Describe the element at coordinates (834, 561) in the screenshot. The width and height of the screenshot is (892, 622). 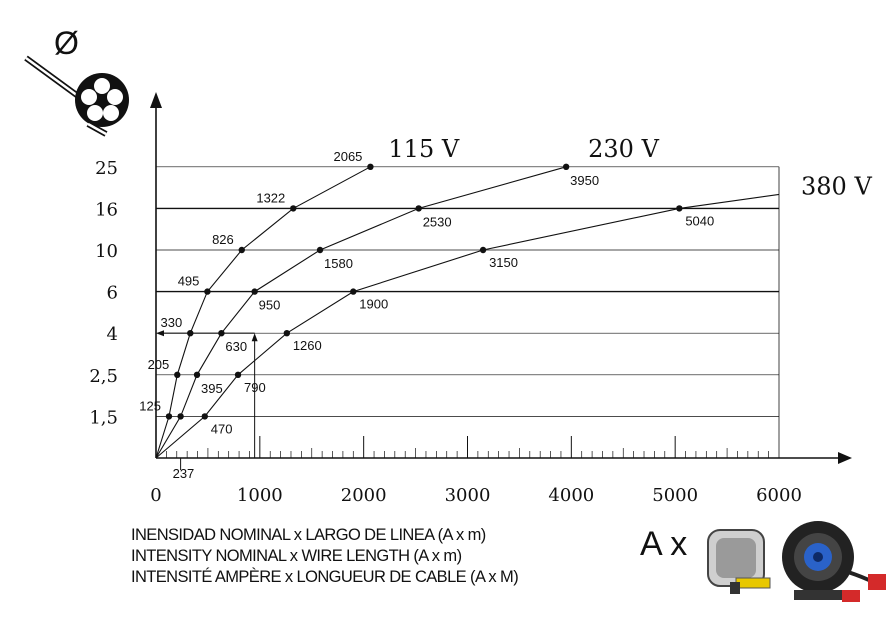
I see `cable-reel-icon` at that location.